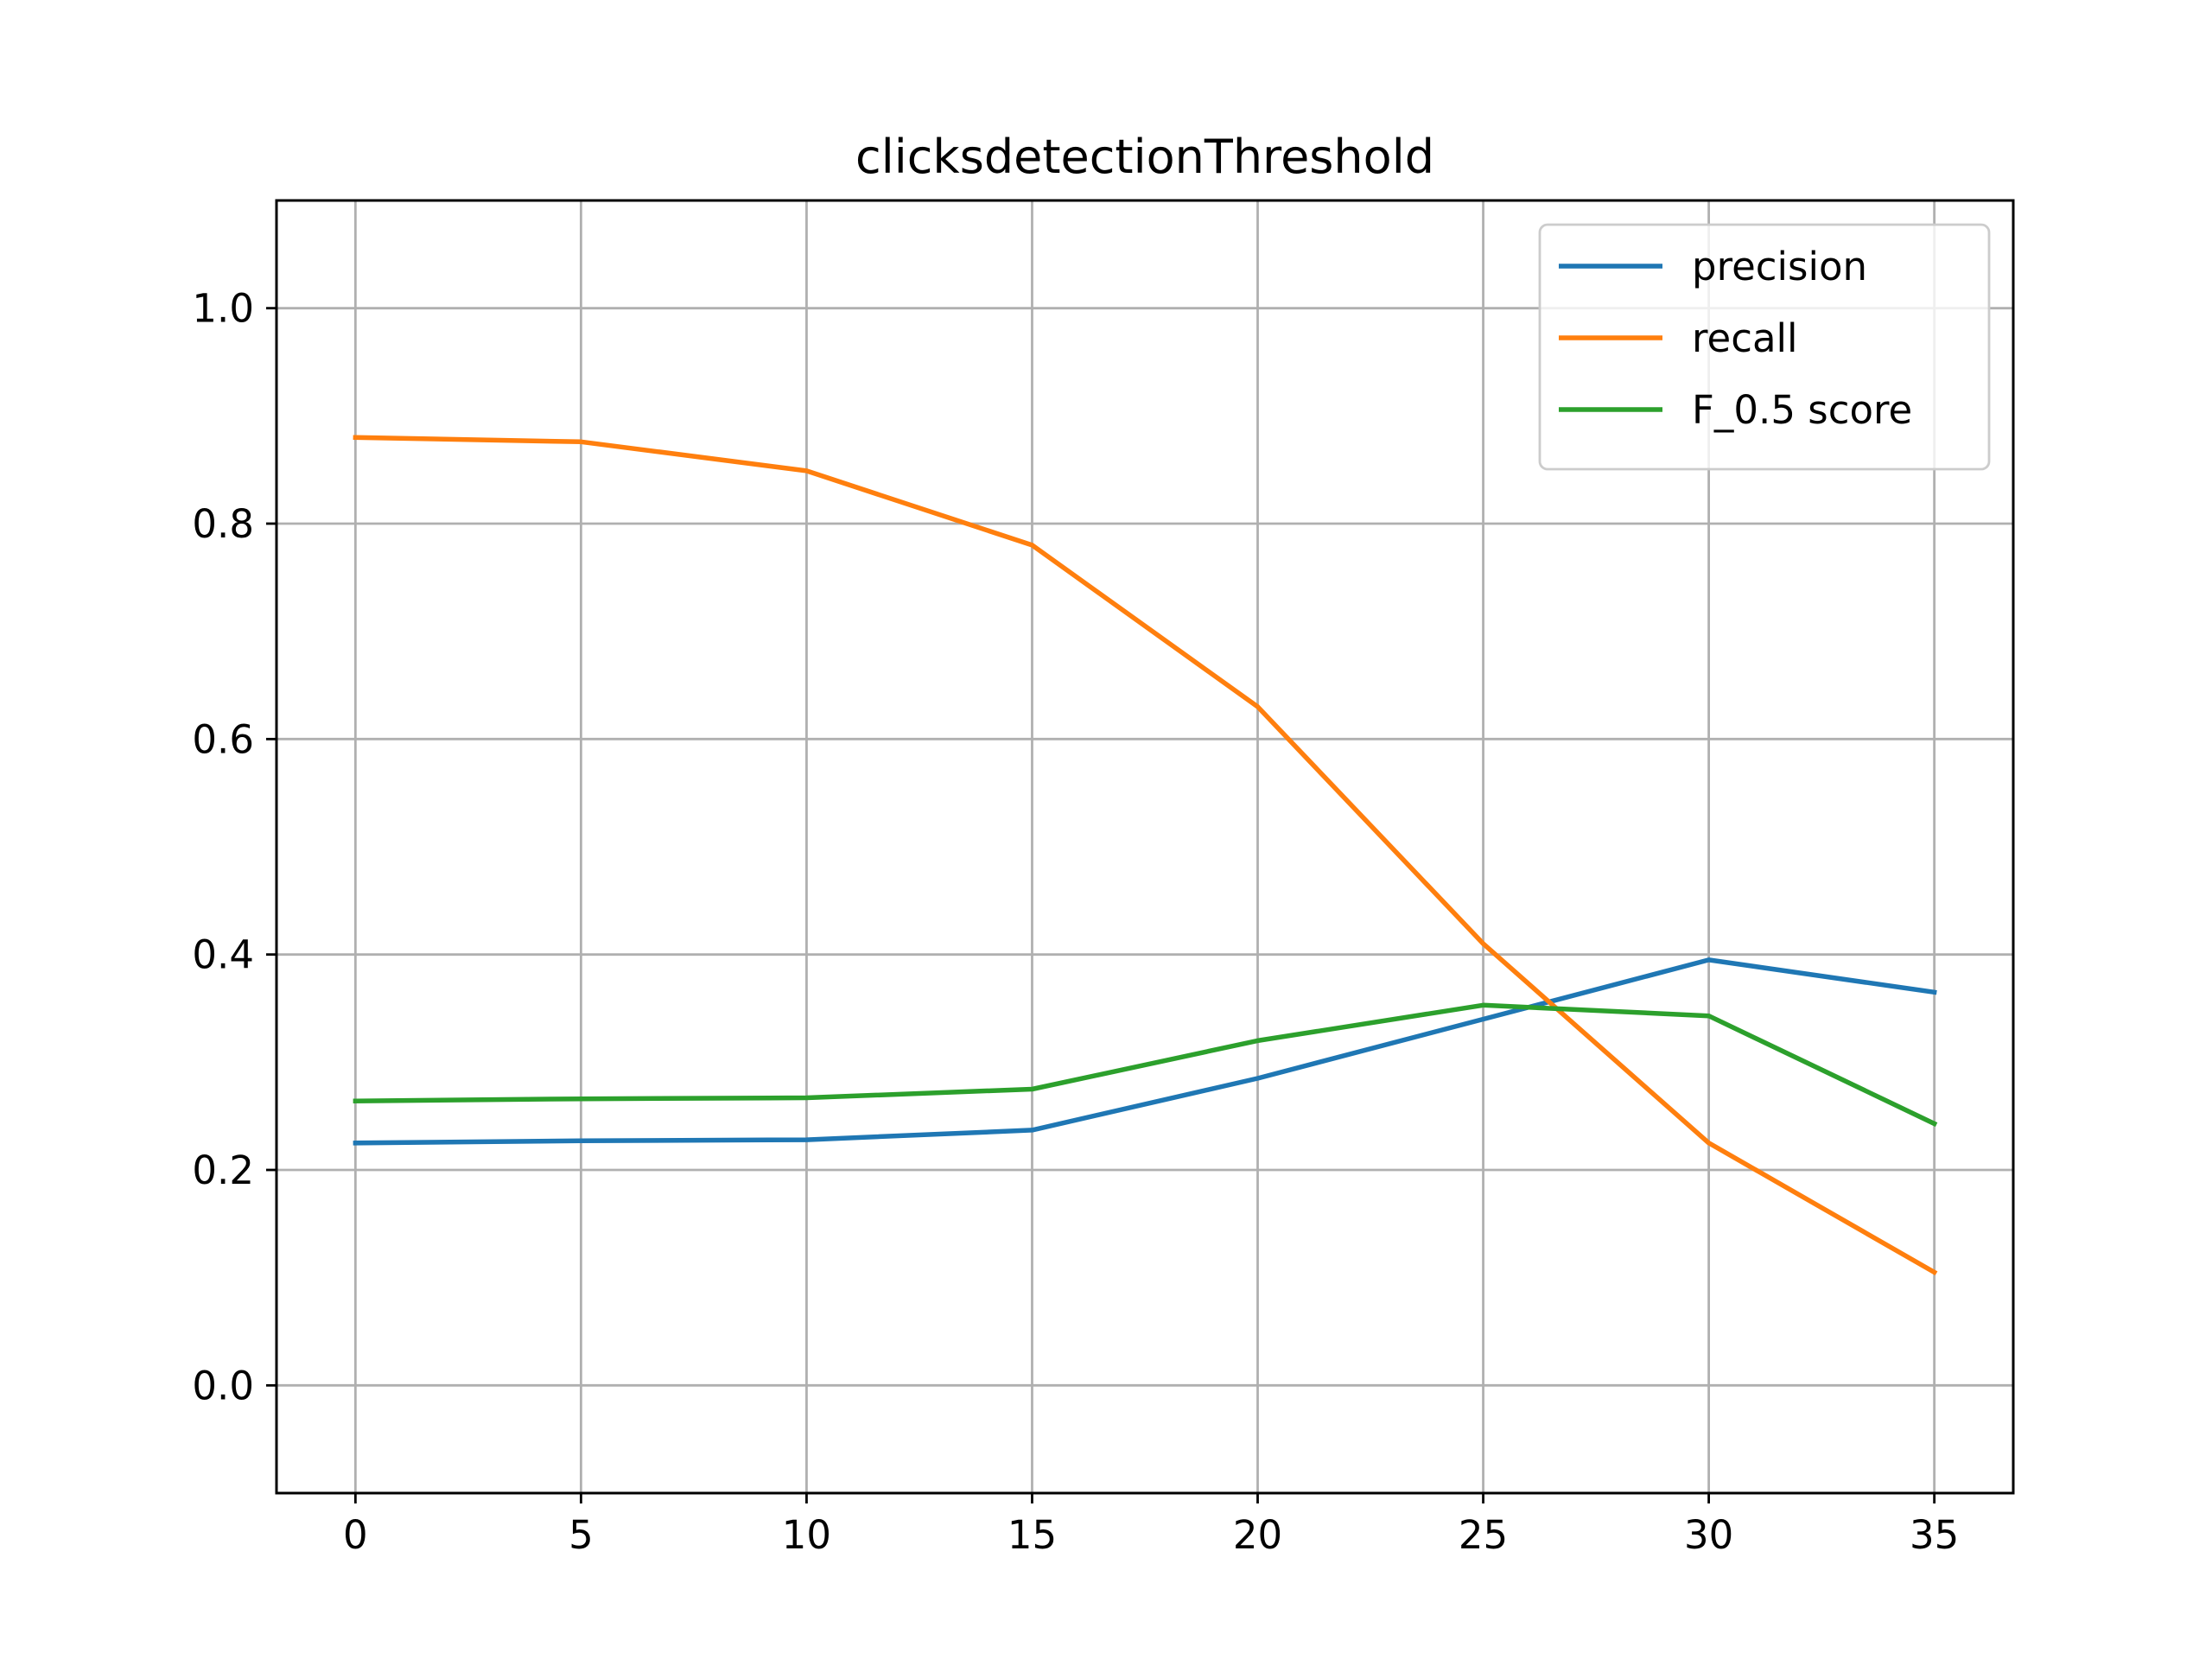 This screenshot has height=1659, width=2212. I want to click on y-tick-label: 0.8, so click(223, 524).